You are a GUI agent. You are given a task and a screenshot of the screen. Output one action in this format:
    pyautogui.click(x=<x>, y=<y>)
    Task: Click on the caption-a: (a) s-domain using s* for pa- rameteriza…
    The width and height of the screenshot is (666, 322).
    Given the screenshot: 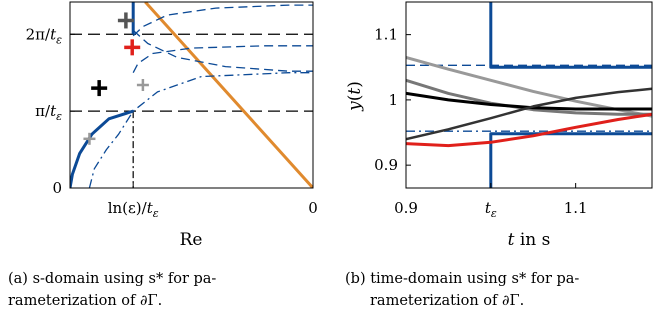 What is the action you would take?
    pyautogui.click(x=112, y=290)
    